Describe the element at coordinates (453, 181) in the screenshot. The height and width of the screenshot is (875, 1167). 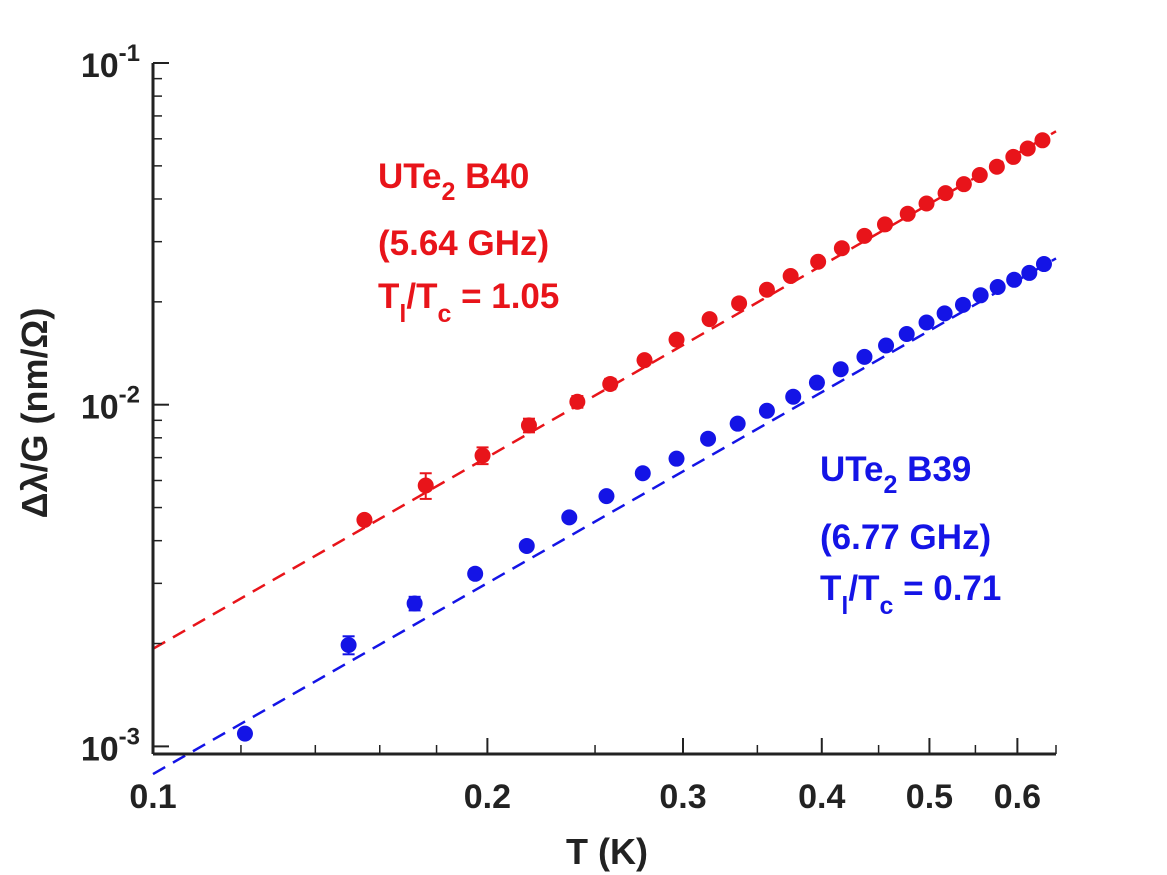
I see `annotation-b40-sample: UTe2 B40` at that location.